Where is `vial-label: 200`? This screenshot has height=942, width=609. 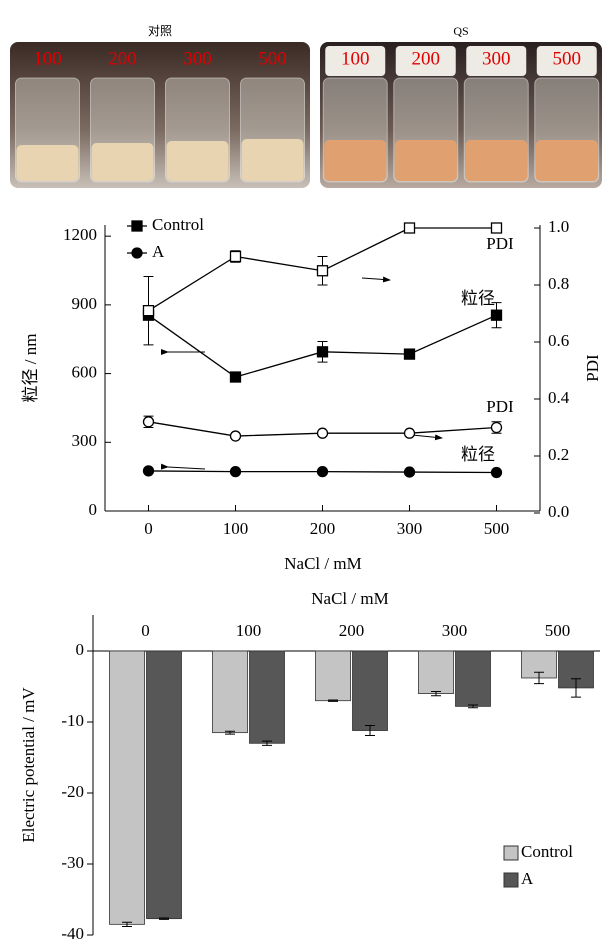
vial-label: 200 is located at coordinates (426, 58).